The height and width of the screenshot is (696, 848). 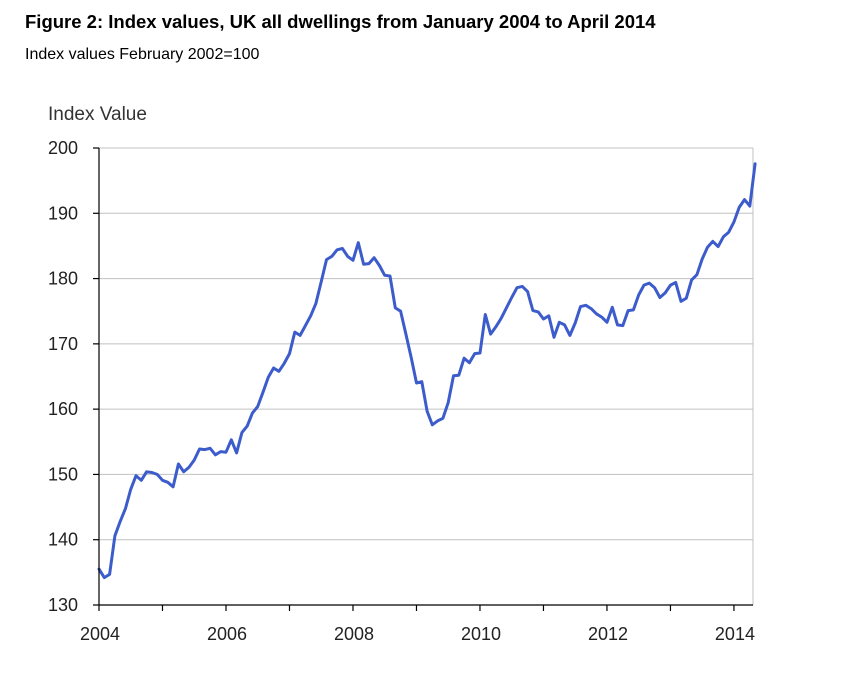 I want to click on x-tick-label-2014: 2014, so click(x=735, y=634).